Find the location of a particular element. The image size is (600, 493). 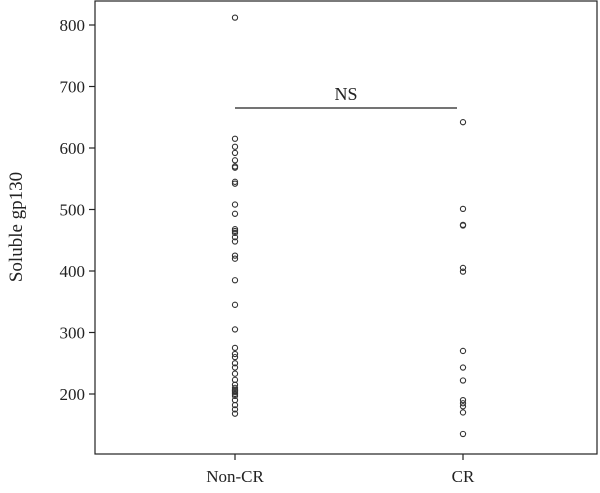

y-tick-label: 200 is located at coordinates (73, 394).